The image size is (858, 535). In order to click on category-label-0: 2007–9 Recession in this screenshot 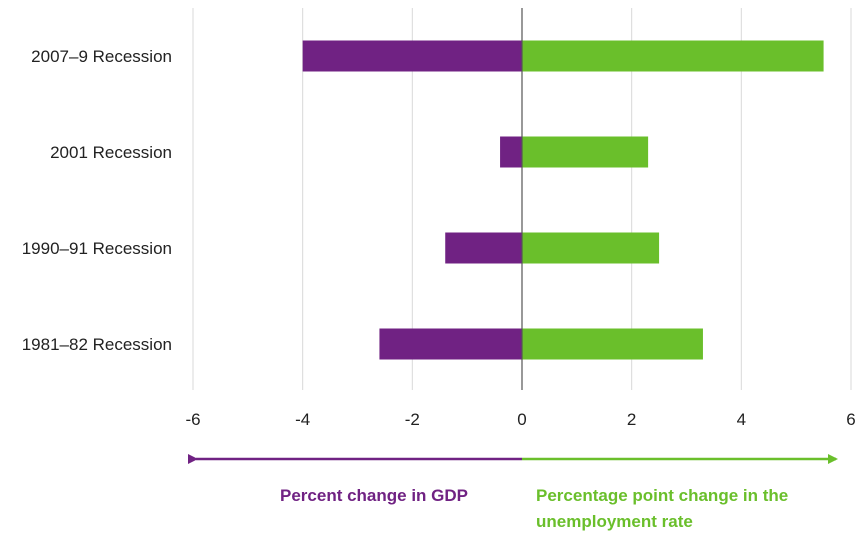, I will do `click(101, 56)`.